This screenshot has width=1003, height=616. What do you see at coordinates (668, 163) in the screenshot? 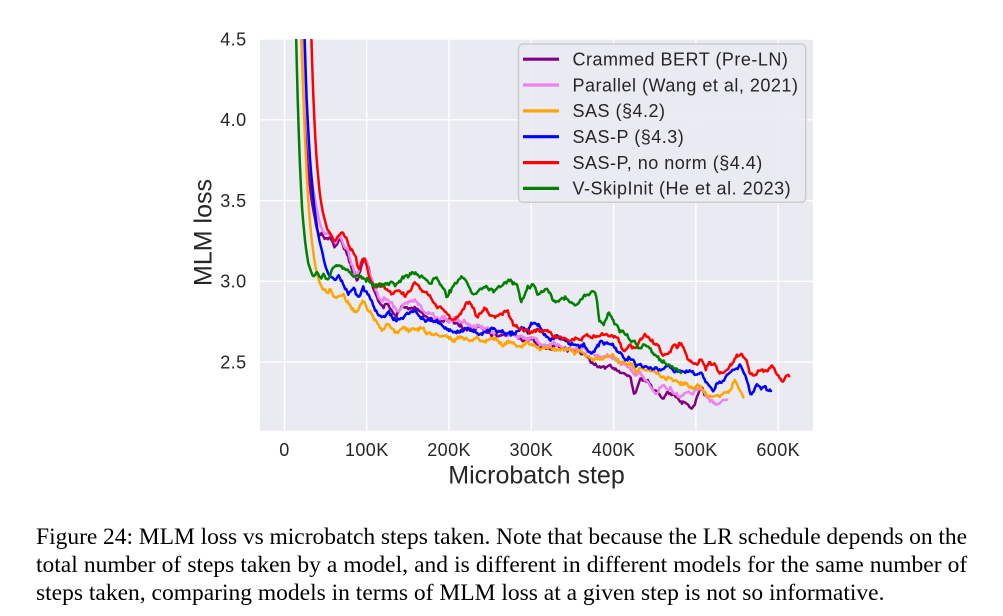
I see `svg-text: SAS-P, no norm (§4.4)` at bounding box center [668, 163].